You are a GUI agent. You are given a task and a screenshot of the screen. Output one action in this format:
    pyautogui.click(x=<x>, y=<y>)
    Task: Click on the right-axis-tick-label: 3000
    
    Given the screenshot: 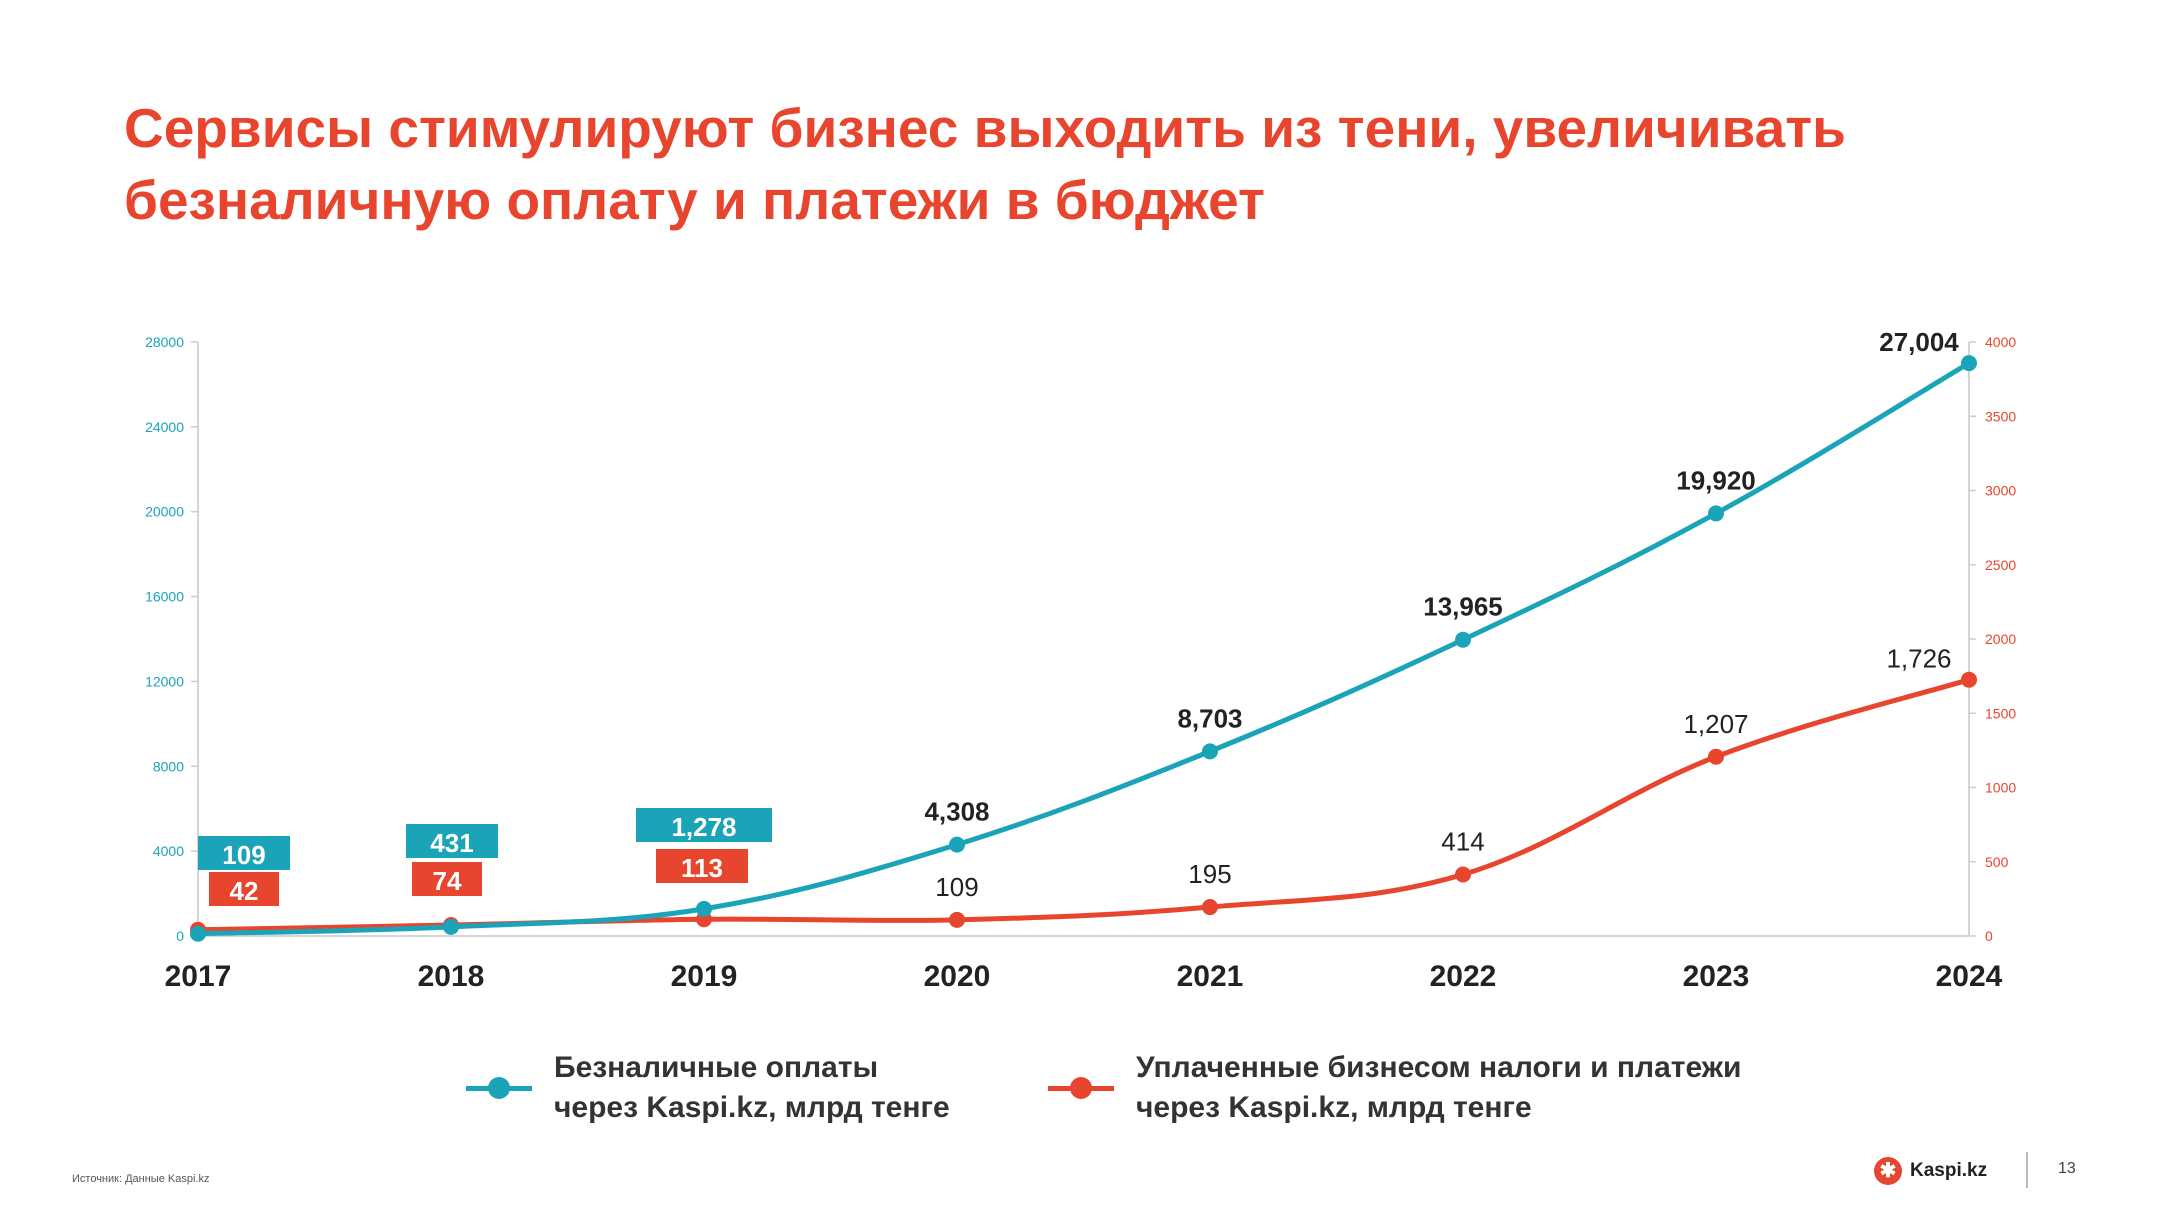 What is the action you would take?
    pyautogui.click(x=2000, y=491)
    